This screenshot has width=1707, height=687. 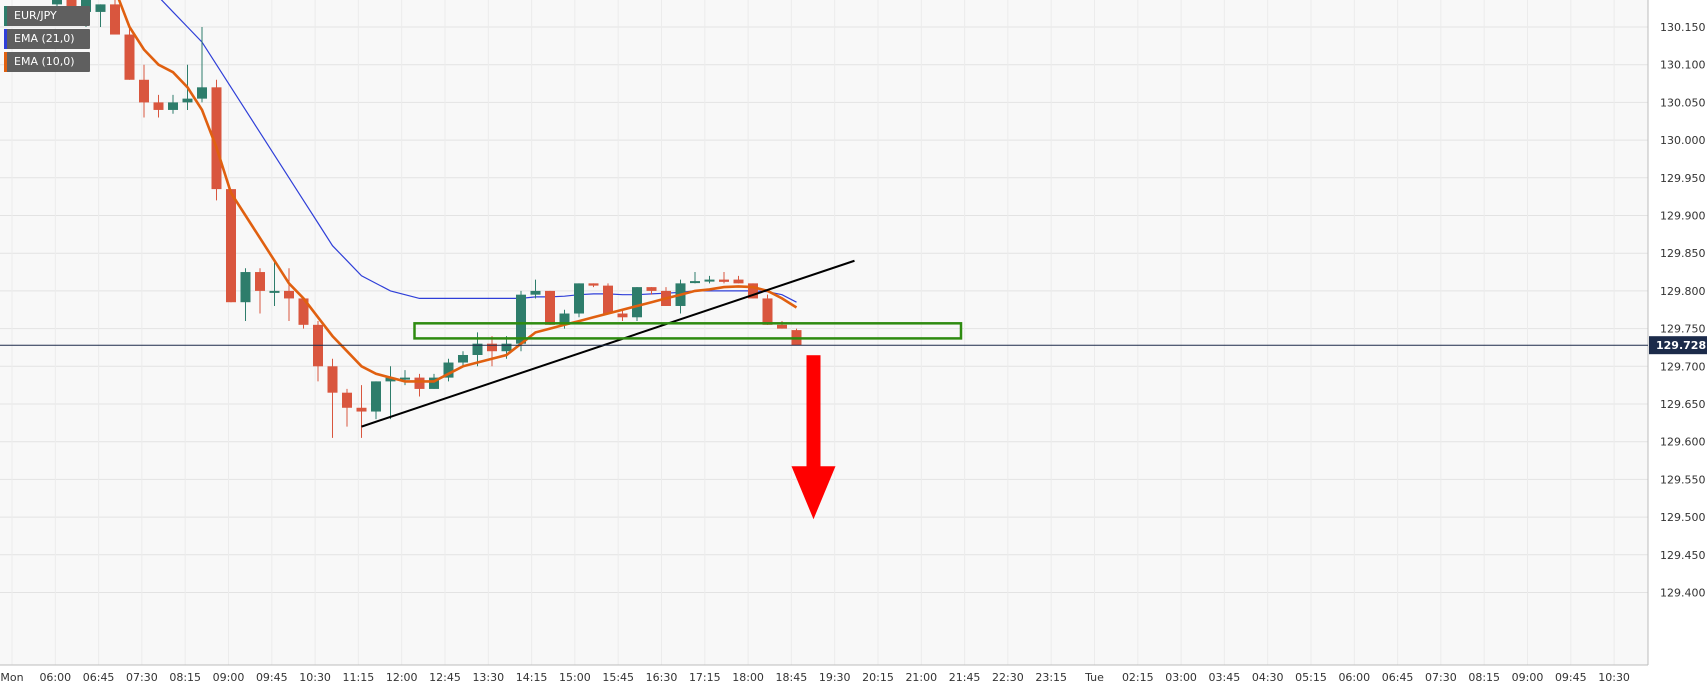 What do you see at coordinates (35, 15) in the screenshot?
I see `legend-label-symbol: EUR/JPY` at bounding box center [35, 15].